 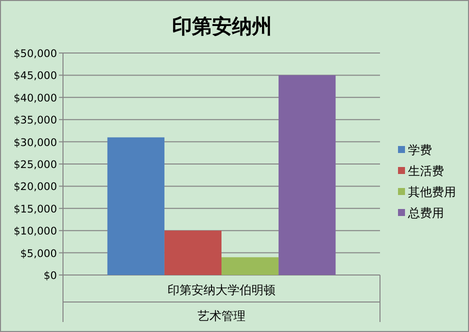 What do you see at coordinates (35, 232) in the screenshot?
I see `y-tick-label: $10,000` at bounding box center [35, 232].